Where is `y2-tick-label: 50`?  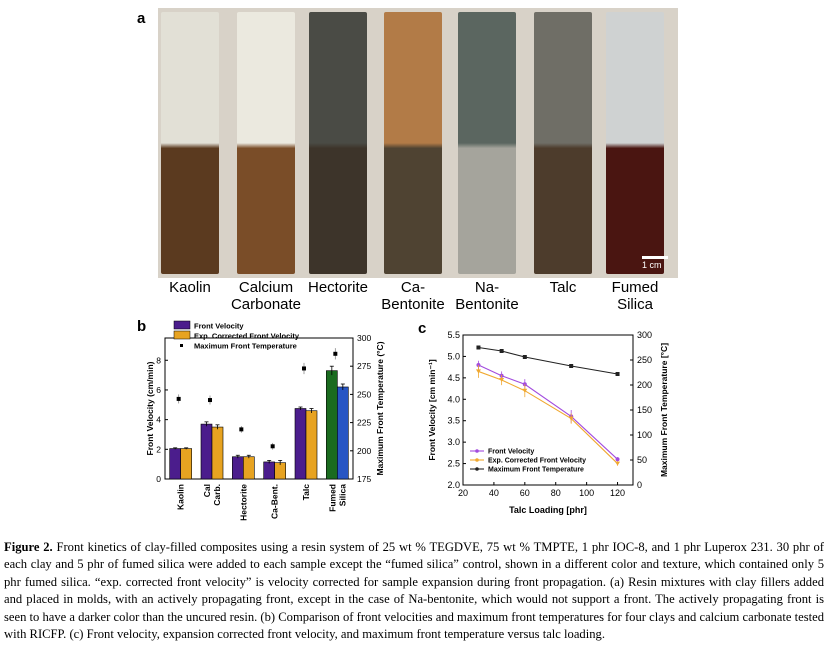
y2-tick-label: 50 is located at coordinates (642, 460).